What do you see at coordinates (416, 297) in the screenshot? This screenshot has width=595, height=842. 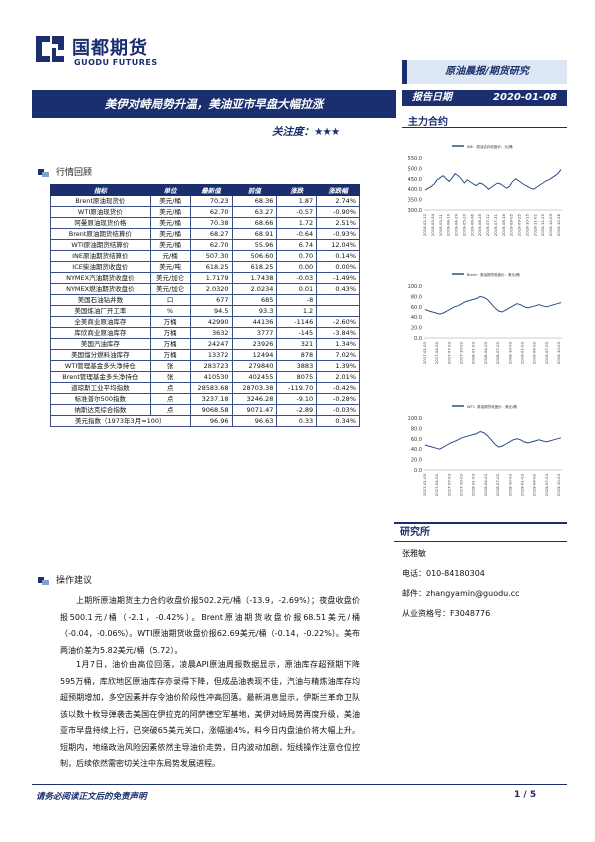 I see `y-tick-label: 80.0` at bounding box center [416, 297].